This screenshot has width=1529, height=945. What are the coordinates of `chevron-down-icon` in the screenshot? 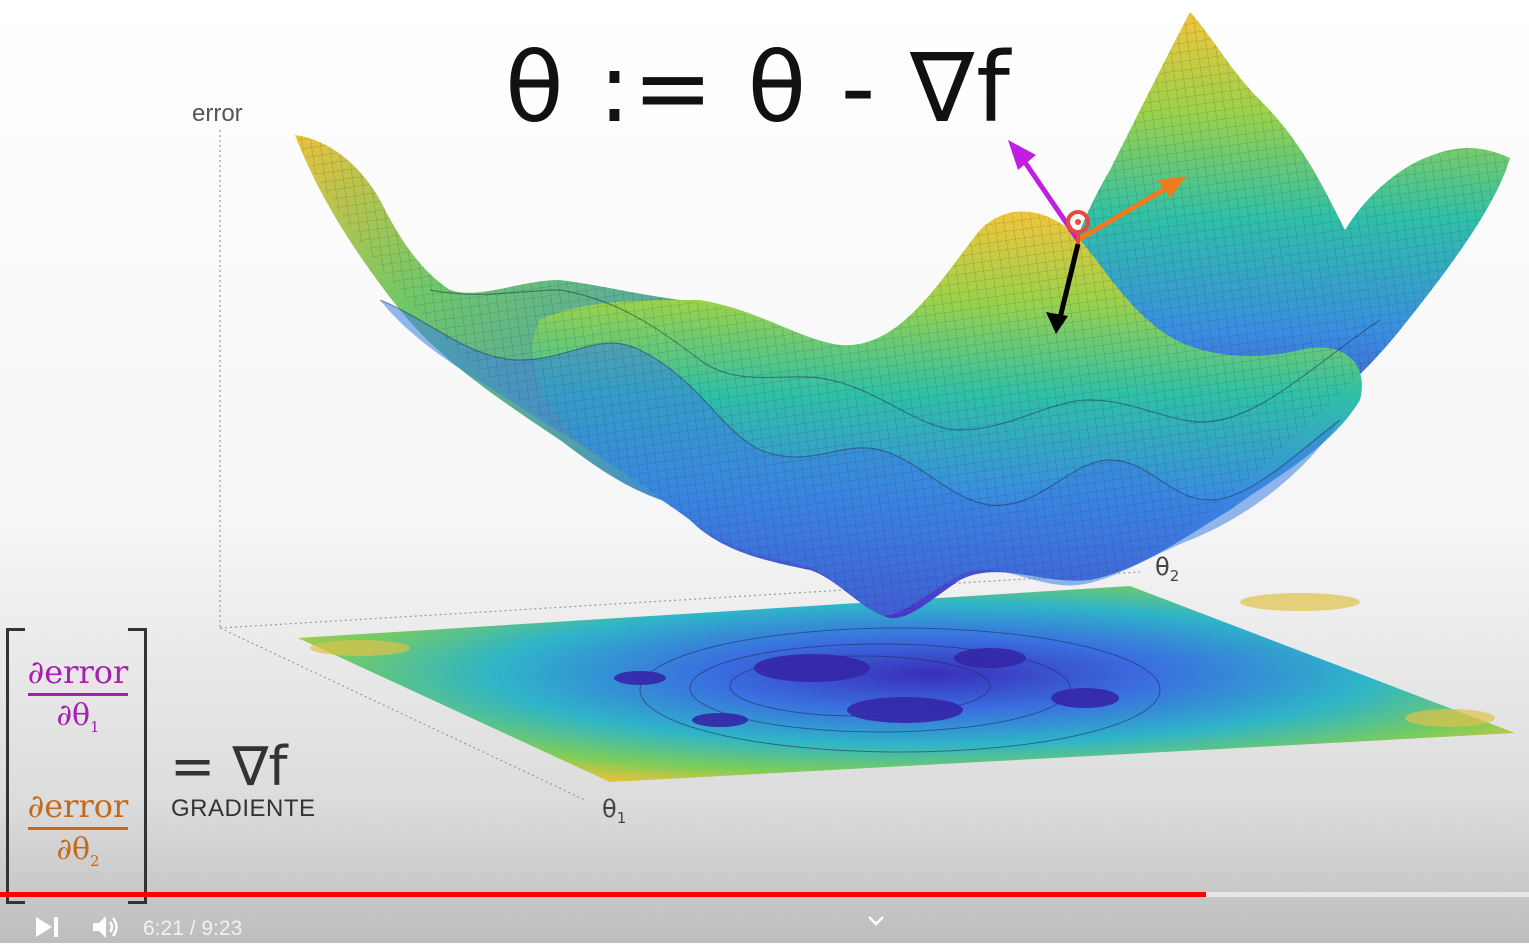 It's located at (876, 921).